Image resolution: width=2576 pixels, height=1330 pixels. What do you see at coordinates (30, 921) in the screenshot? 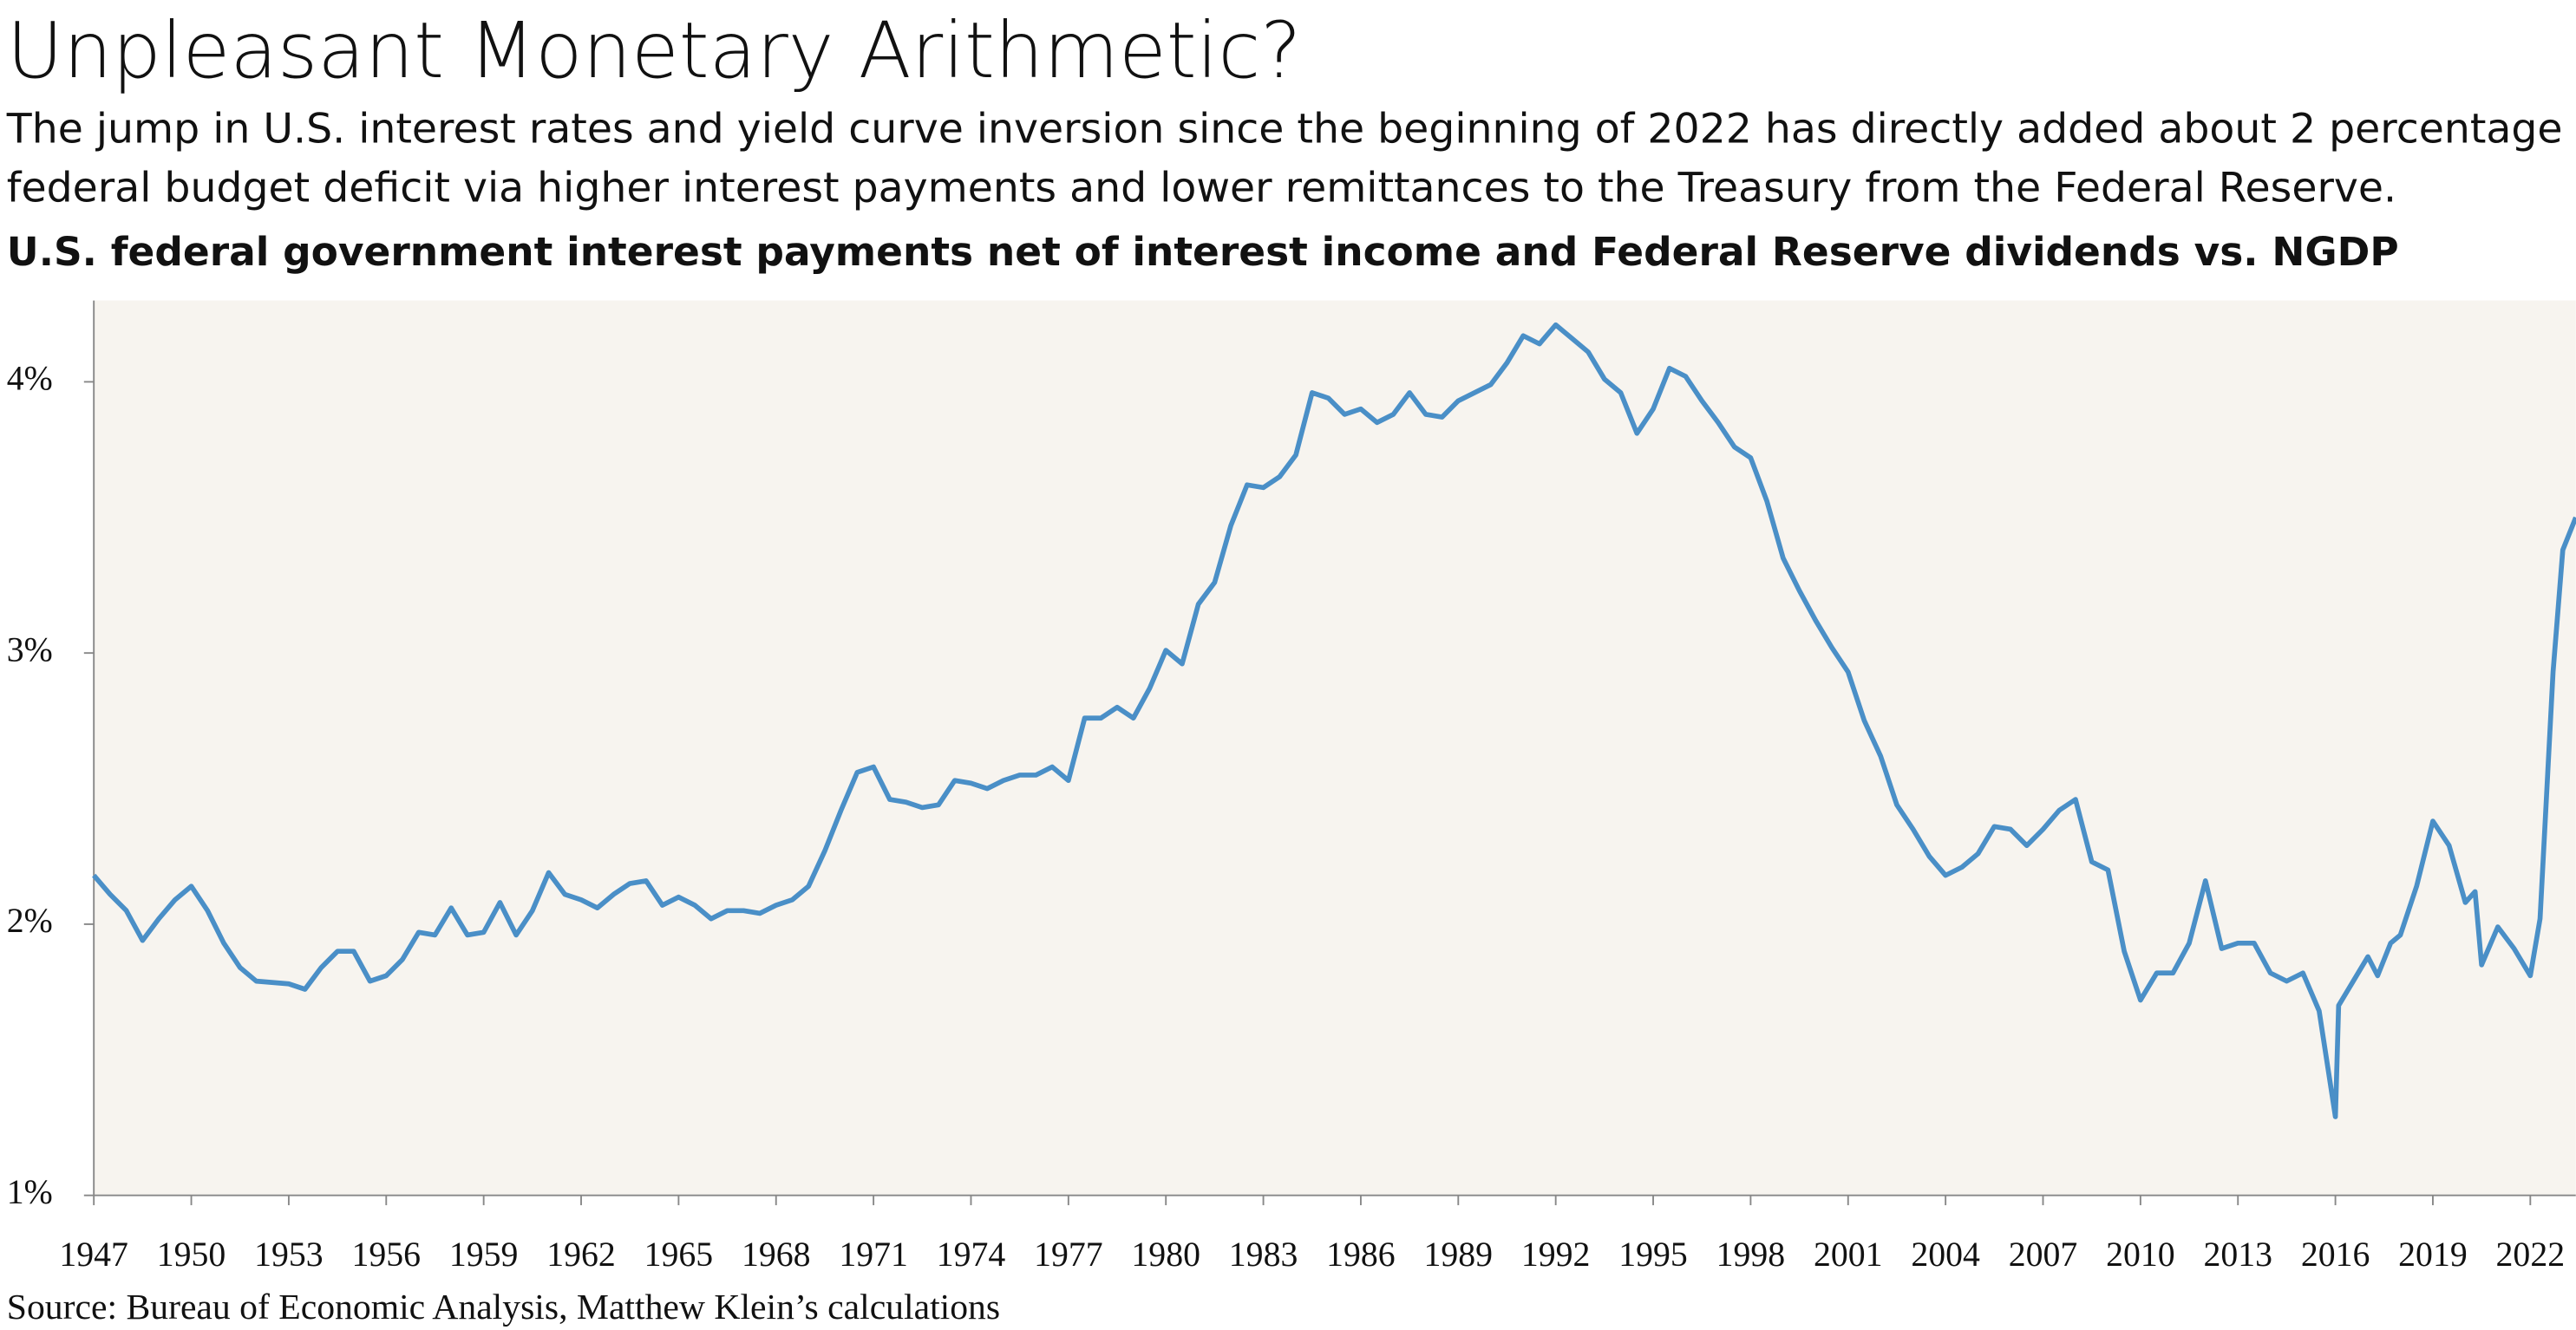
I see `y-tick-label: 2%` at bounding box center [30, 921].